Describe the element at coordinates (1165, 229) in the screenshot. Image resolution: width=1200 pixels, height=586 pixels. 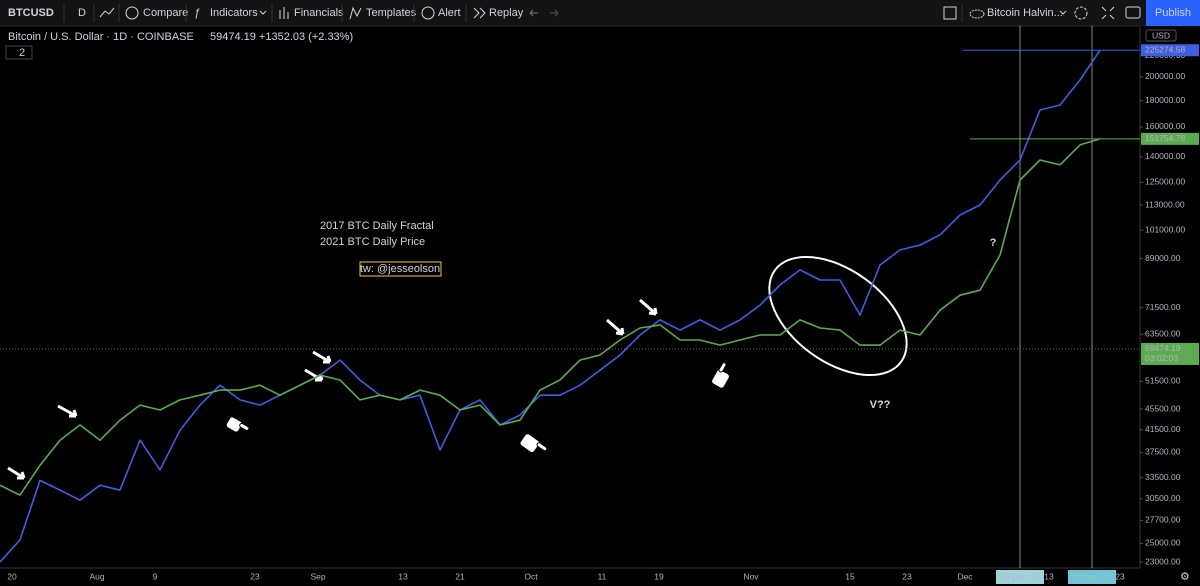
I see `y-tick-label: 101000.00` at that location.